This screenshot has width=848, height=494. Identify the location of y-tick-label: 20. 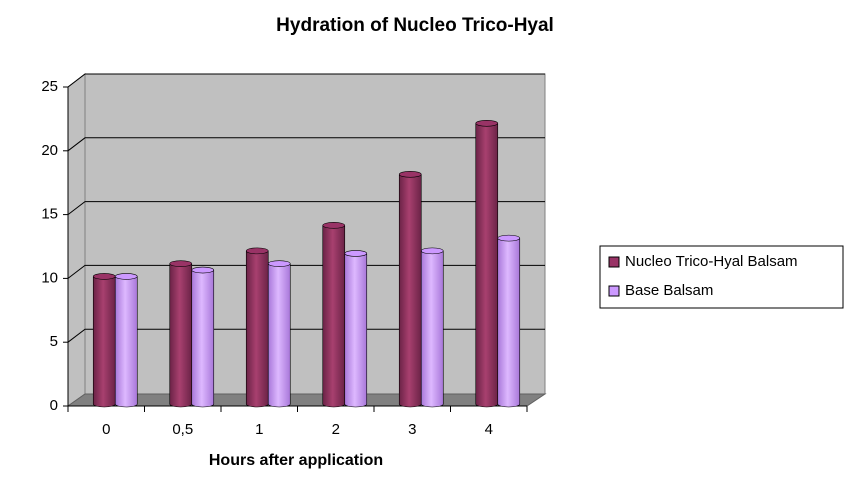
(49, 150).